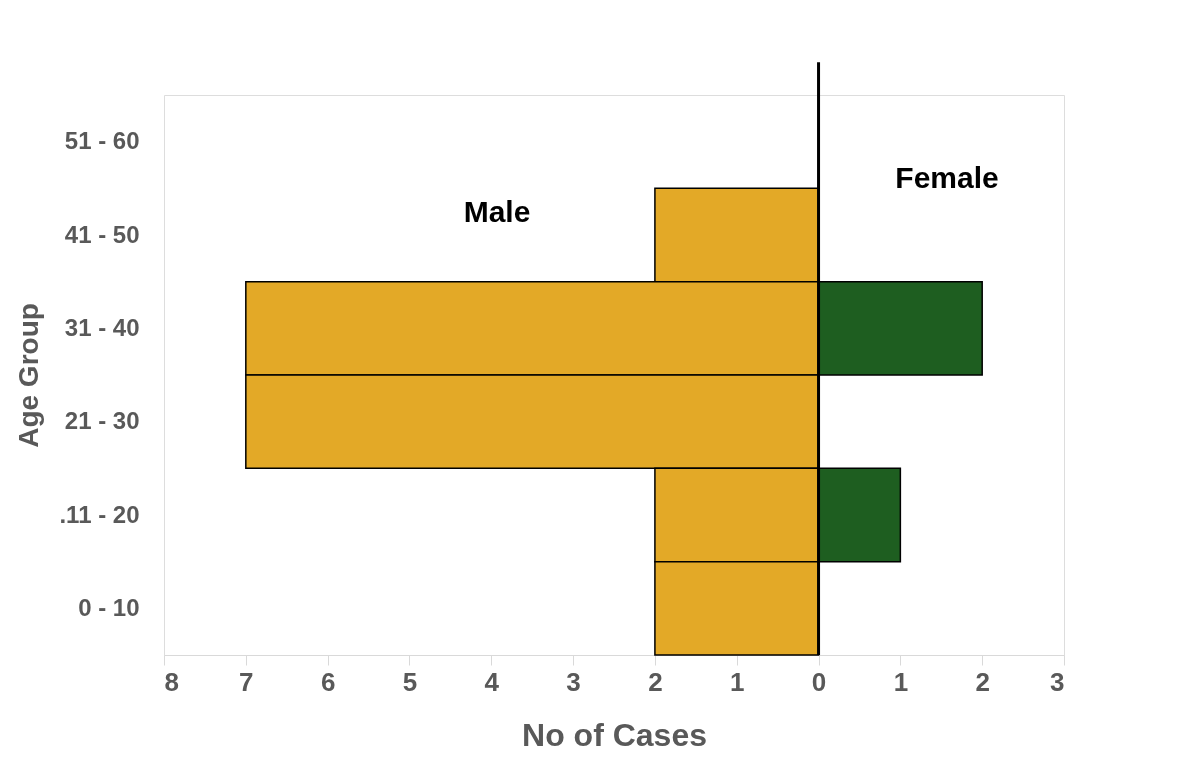 The width and height of the screenshot is (1183, 784). Describe the element at coordinates (171, 681) in the screenshot. I see `x-tick-label: 8` at that location.